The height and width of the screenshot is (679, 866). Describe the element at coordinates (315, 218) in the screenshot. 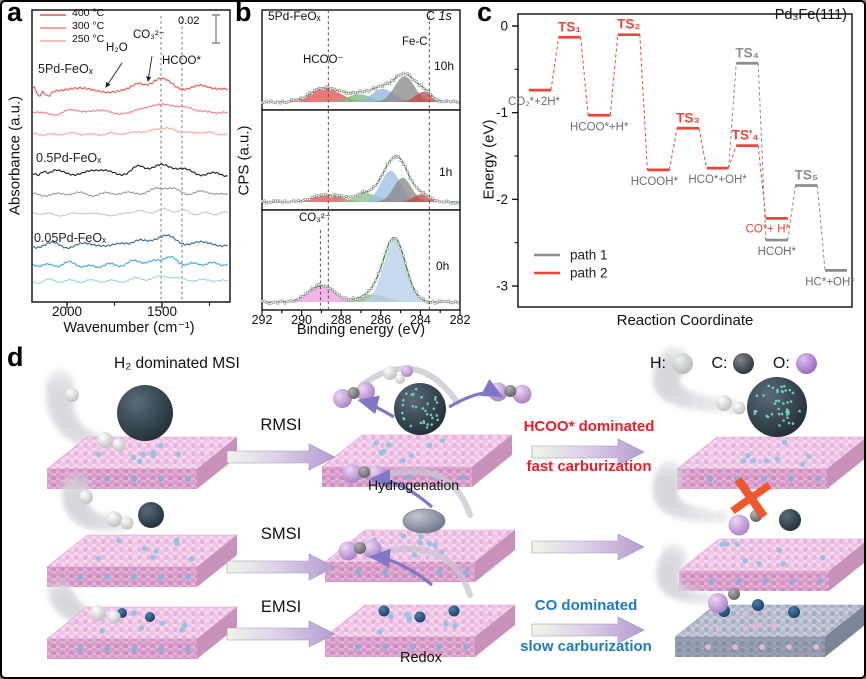

I see `annotation-co3: CO₃²⁻` at that location.